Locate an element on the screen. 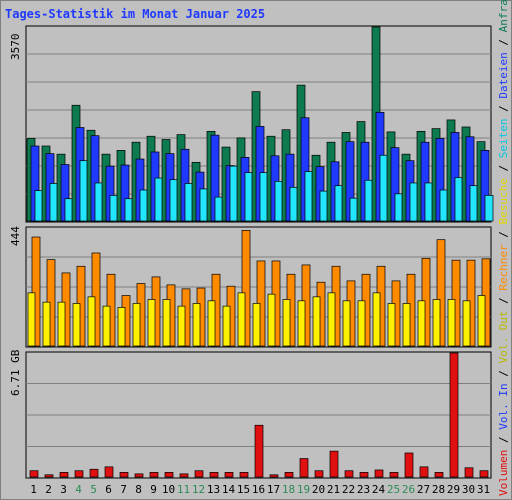  x-tick-label: 2 is located at coordinates (48, 489).